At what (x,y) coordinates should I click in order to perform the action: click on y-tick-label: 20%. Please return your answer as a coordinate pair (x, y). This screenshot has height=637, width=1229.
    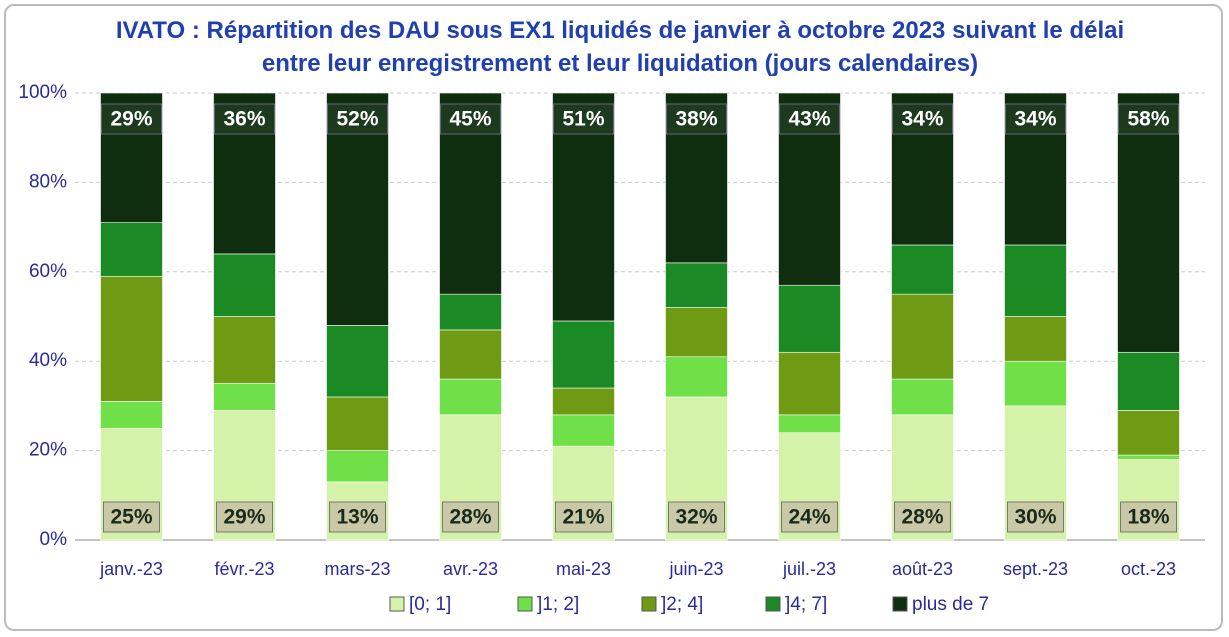
    Looking at the image, I should click on (48, 450).